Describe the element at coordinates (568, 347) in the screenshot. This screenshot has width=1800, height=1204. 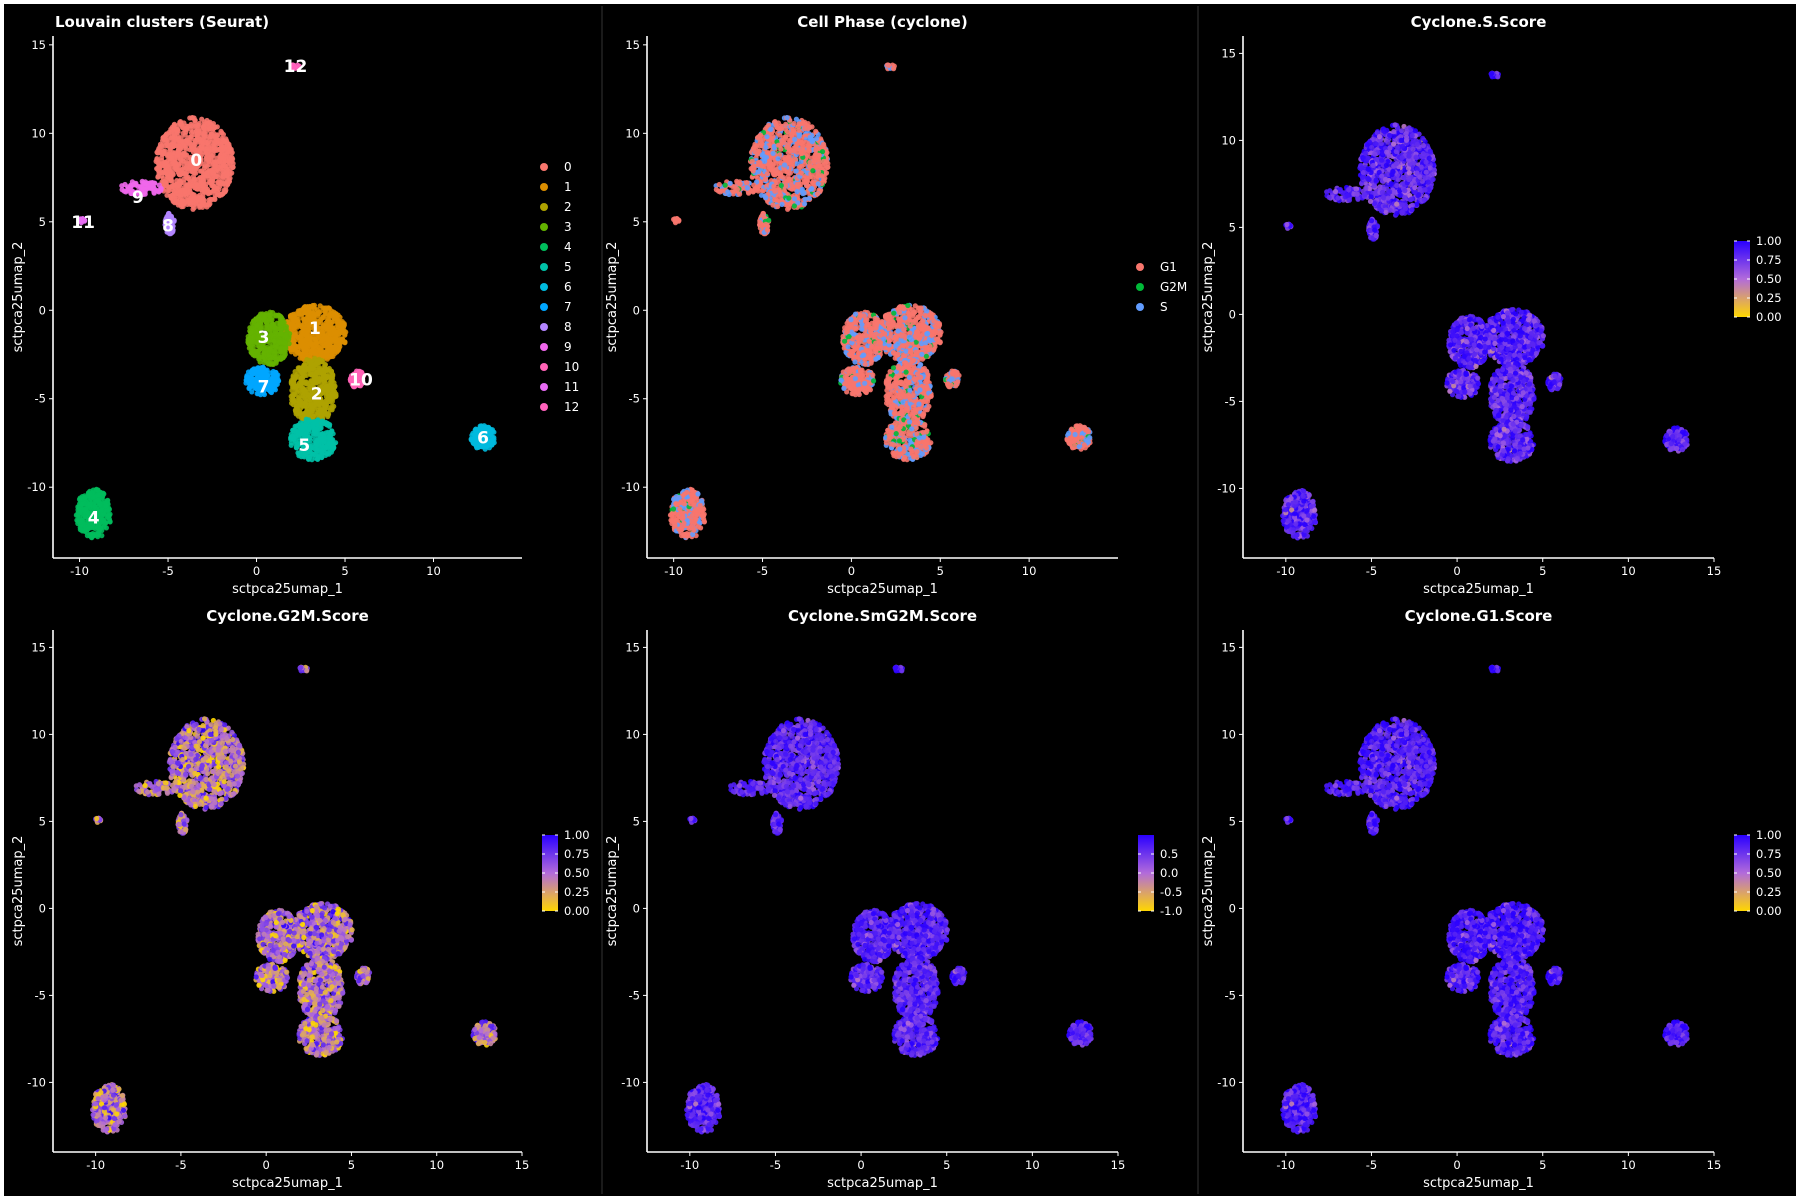
I see `legend-label: 9` at that location.